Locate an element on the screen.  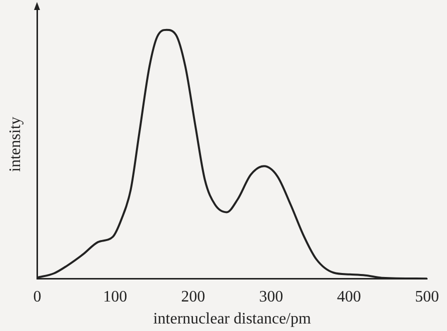
x-tick-label: 500 is located at coordinates (427, 297).